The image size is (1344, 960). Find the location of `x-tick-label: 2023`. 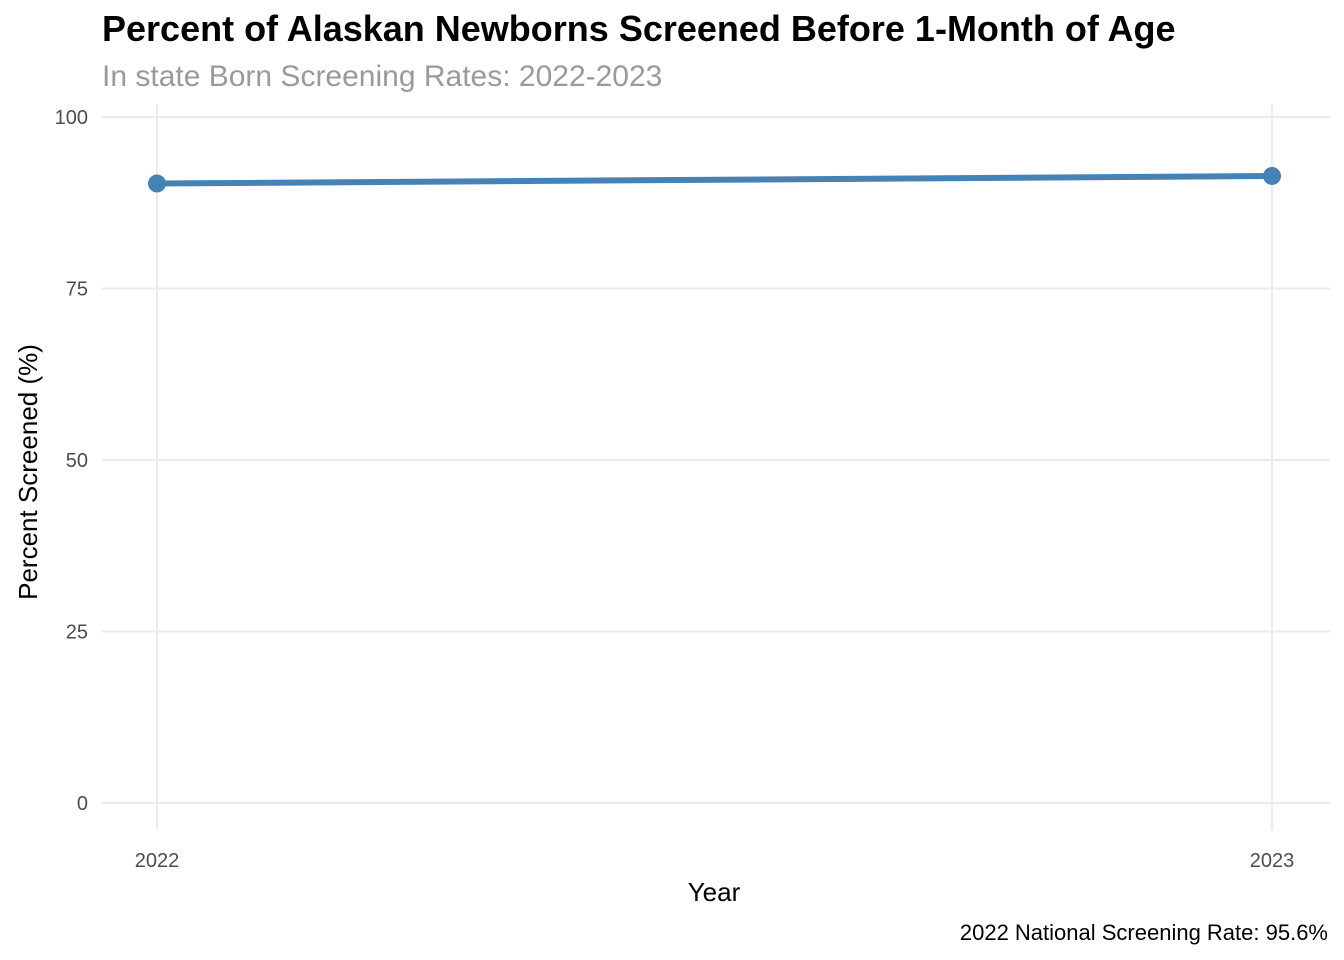

x-tick-label: 2023 is located at coordinates (1272, 861).